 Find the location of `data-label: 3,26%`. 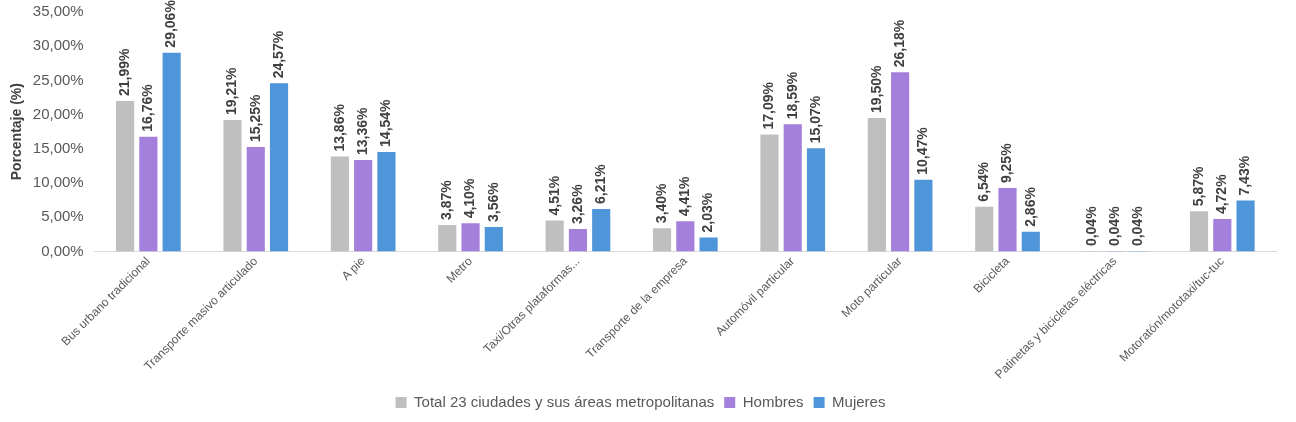

data-label: 3,26% is located at coordinates (576, 204).